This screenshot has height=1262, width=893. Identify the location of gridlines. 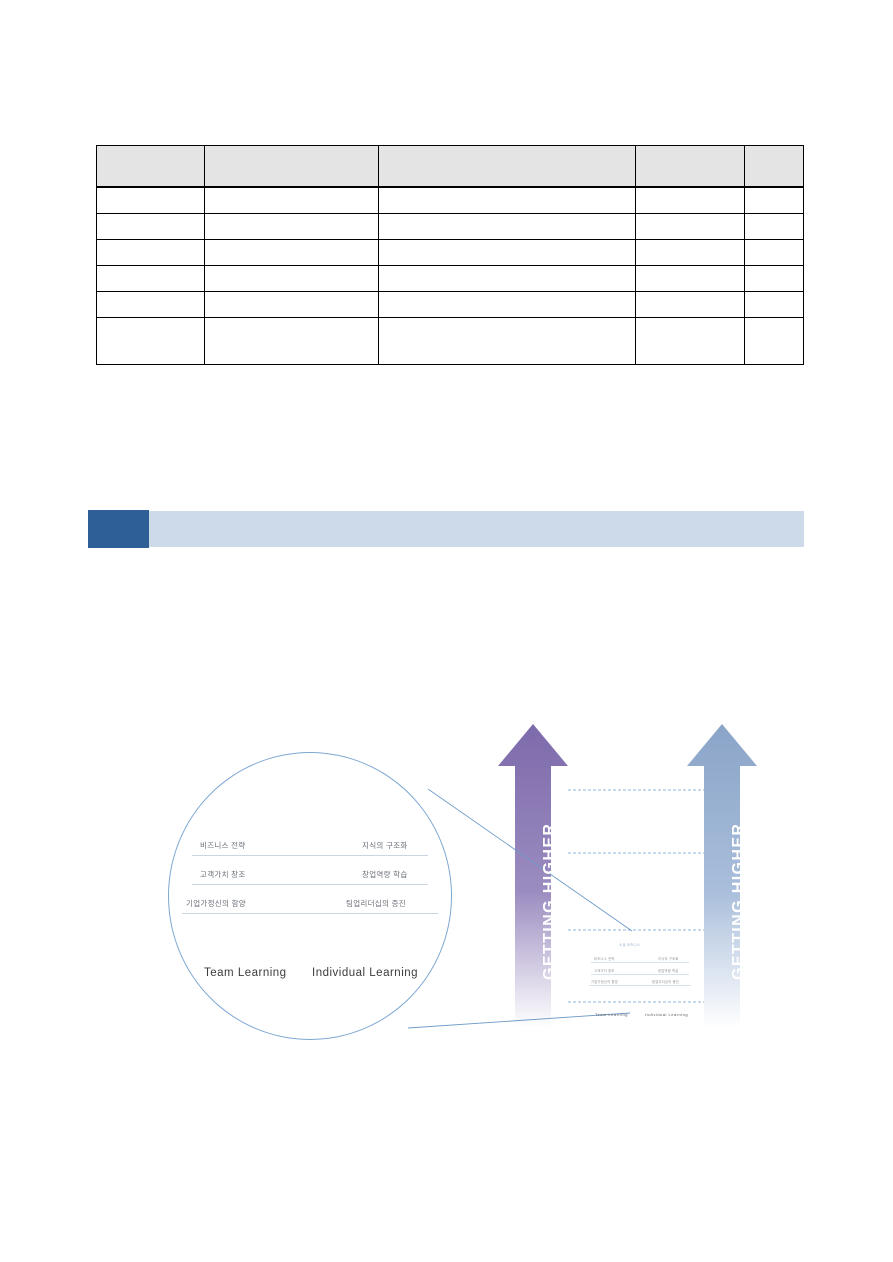
(645, 896).